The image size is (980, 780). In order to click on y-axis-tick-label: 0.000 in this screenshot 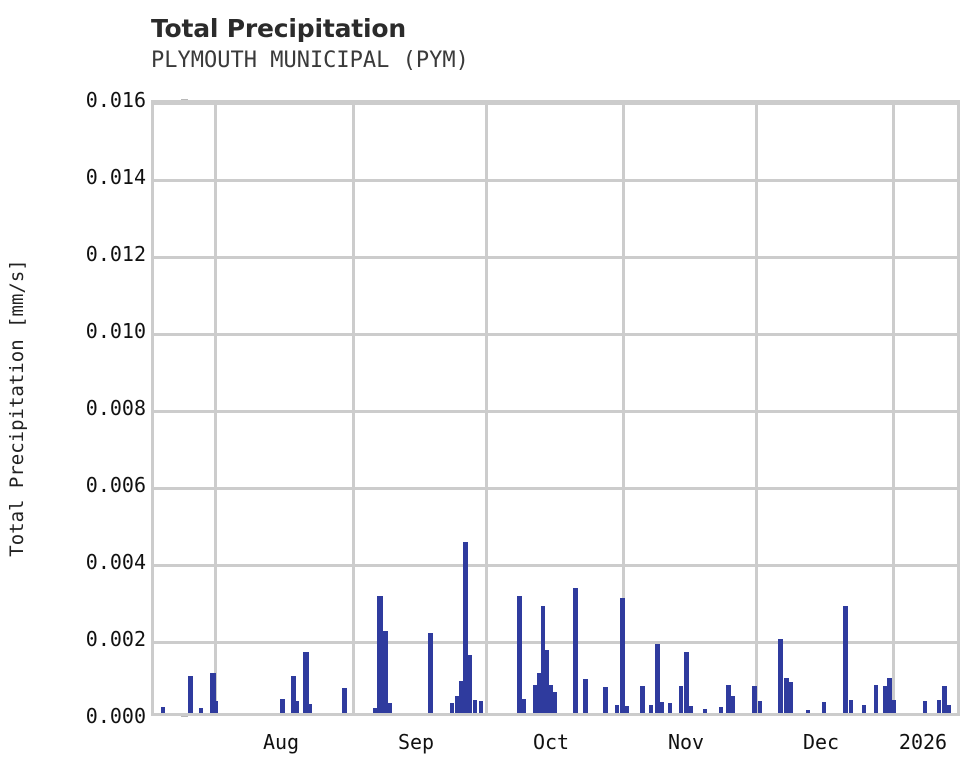, I will do `click(115, 716)`.